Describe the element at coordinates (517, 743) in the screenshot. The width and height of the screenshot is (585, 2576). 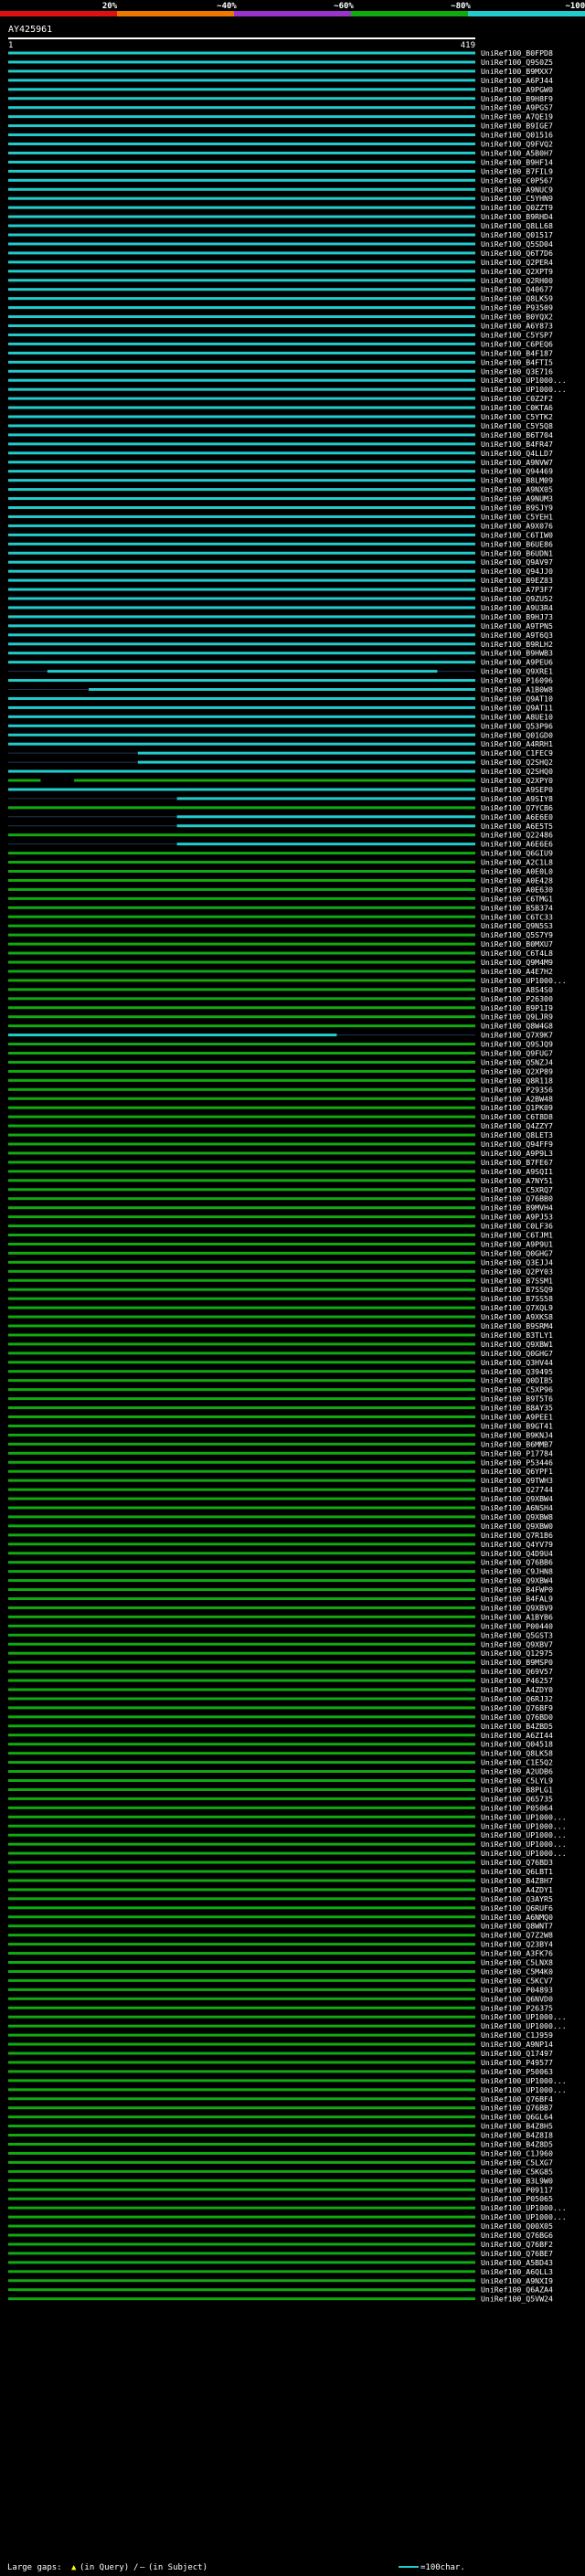
I see `hit-label: UniRef100_A4RRH1` at that location.